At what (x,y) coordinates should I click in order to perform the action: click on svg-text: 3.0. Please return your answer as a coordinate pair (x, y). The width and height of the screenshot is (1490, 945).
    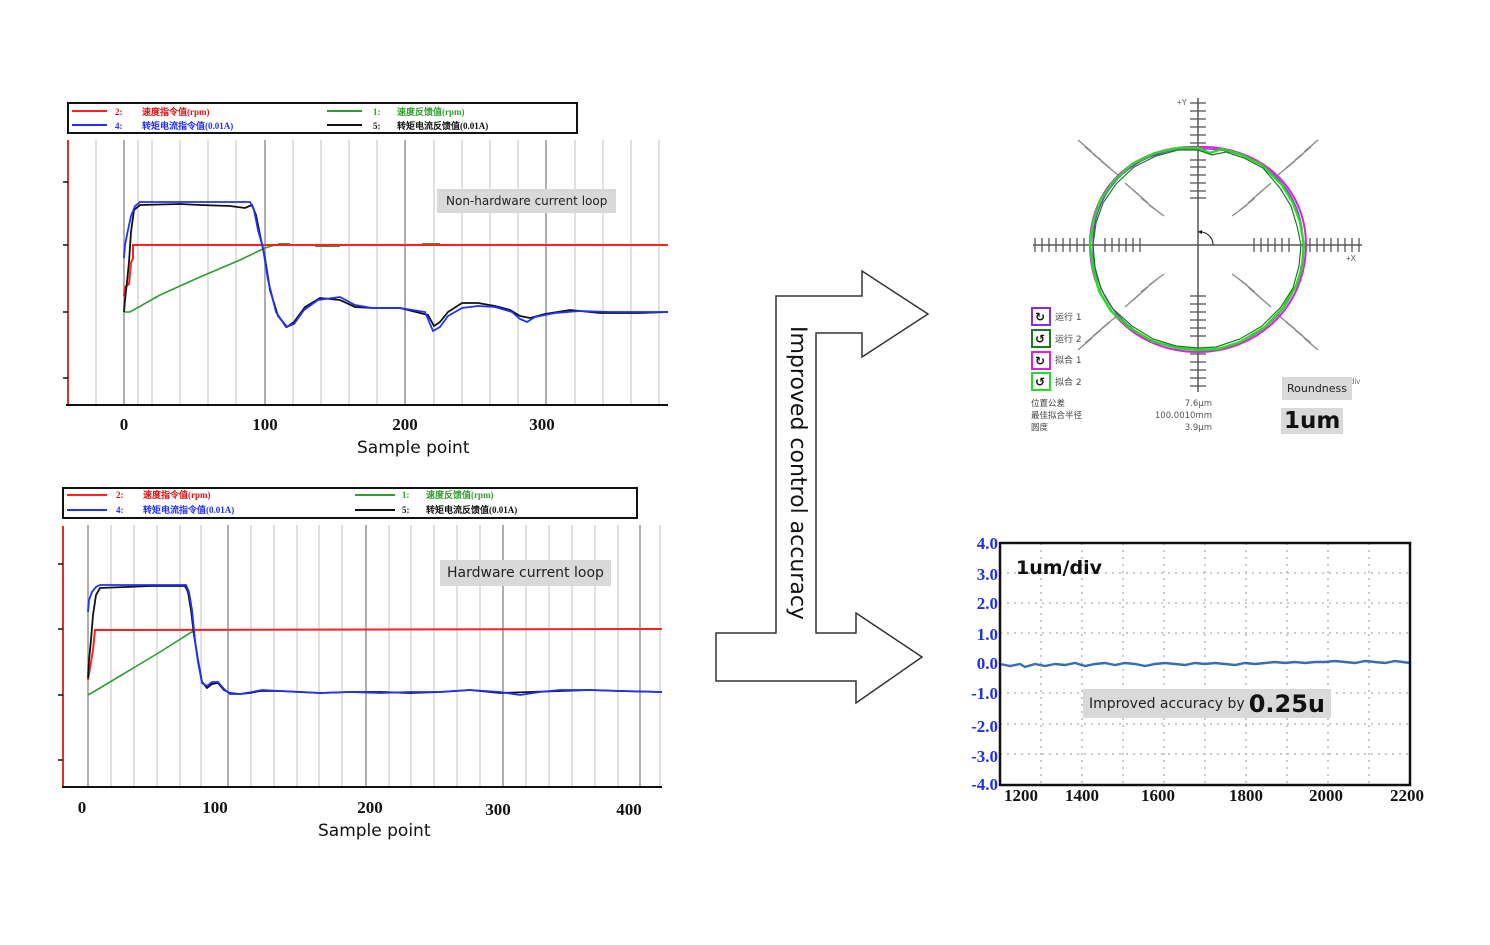
    Looking at the image, I should click on (987, 574).